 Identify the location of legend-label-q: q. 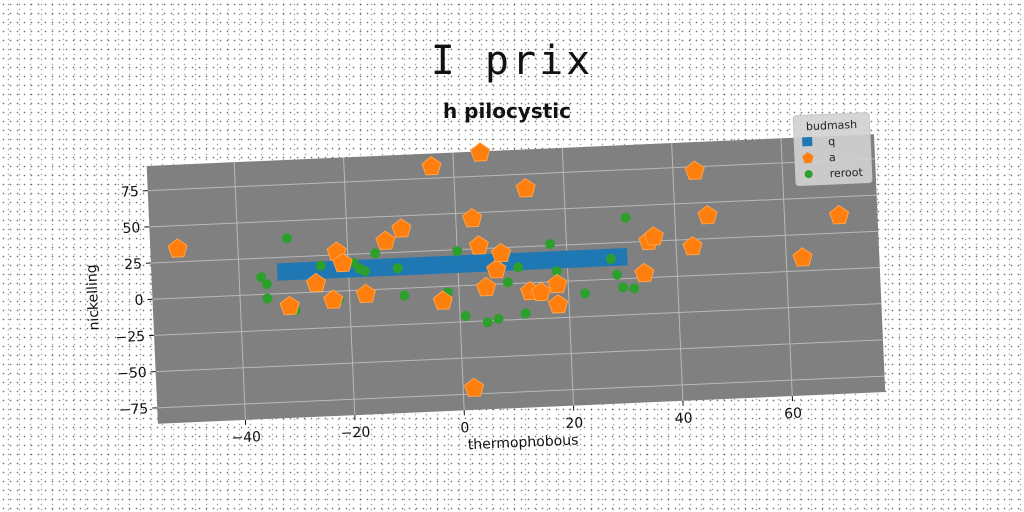
(832, 141).